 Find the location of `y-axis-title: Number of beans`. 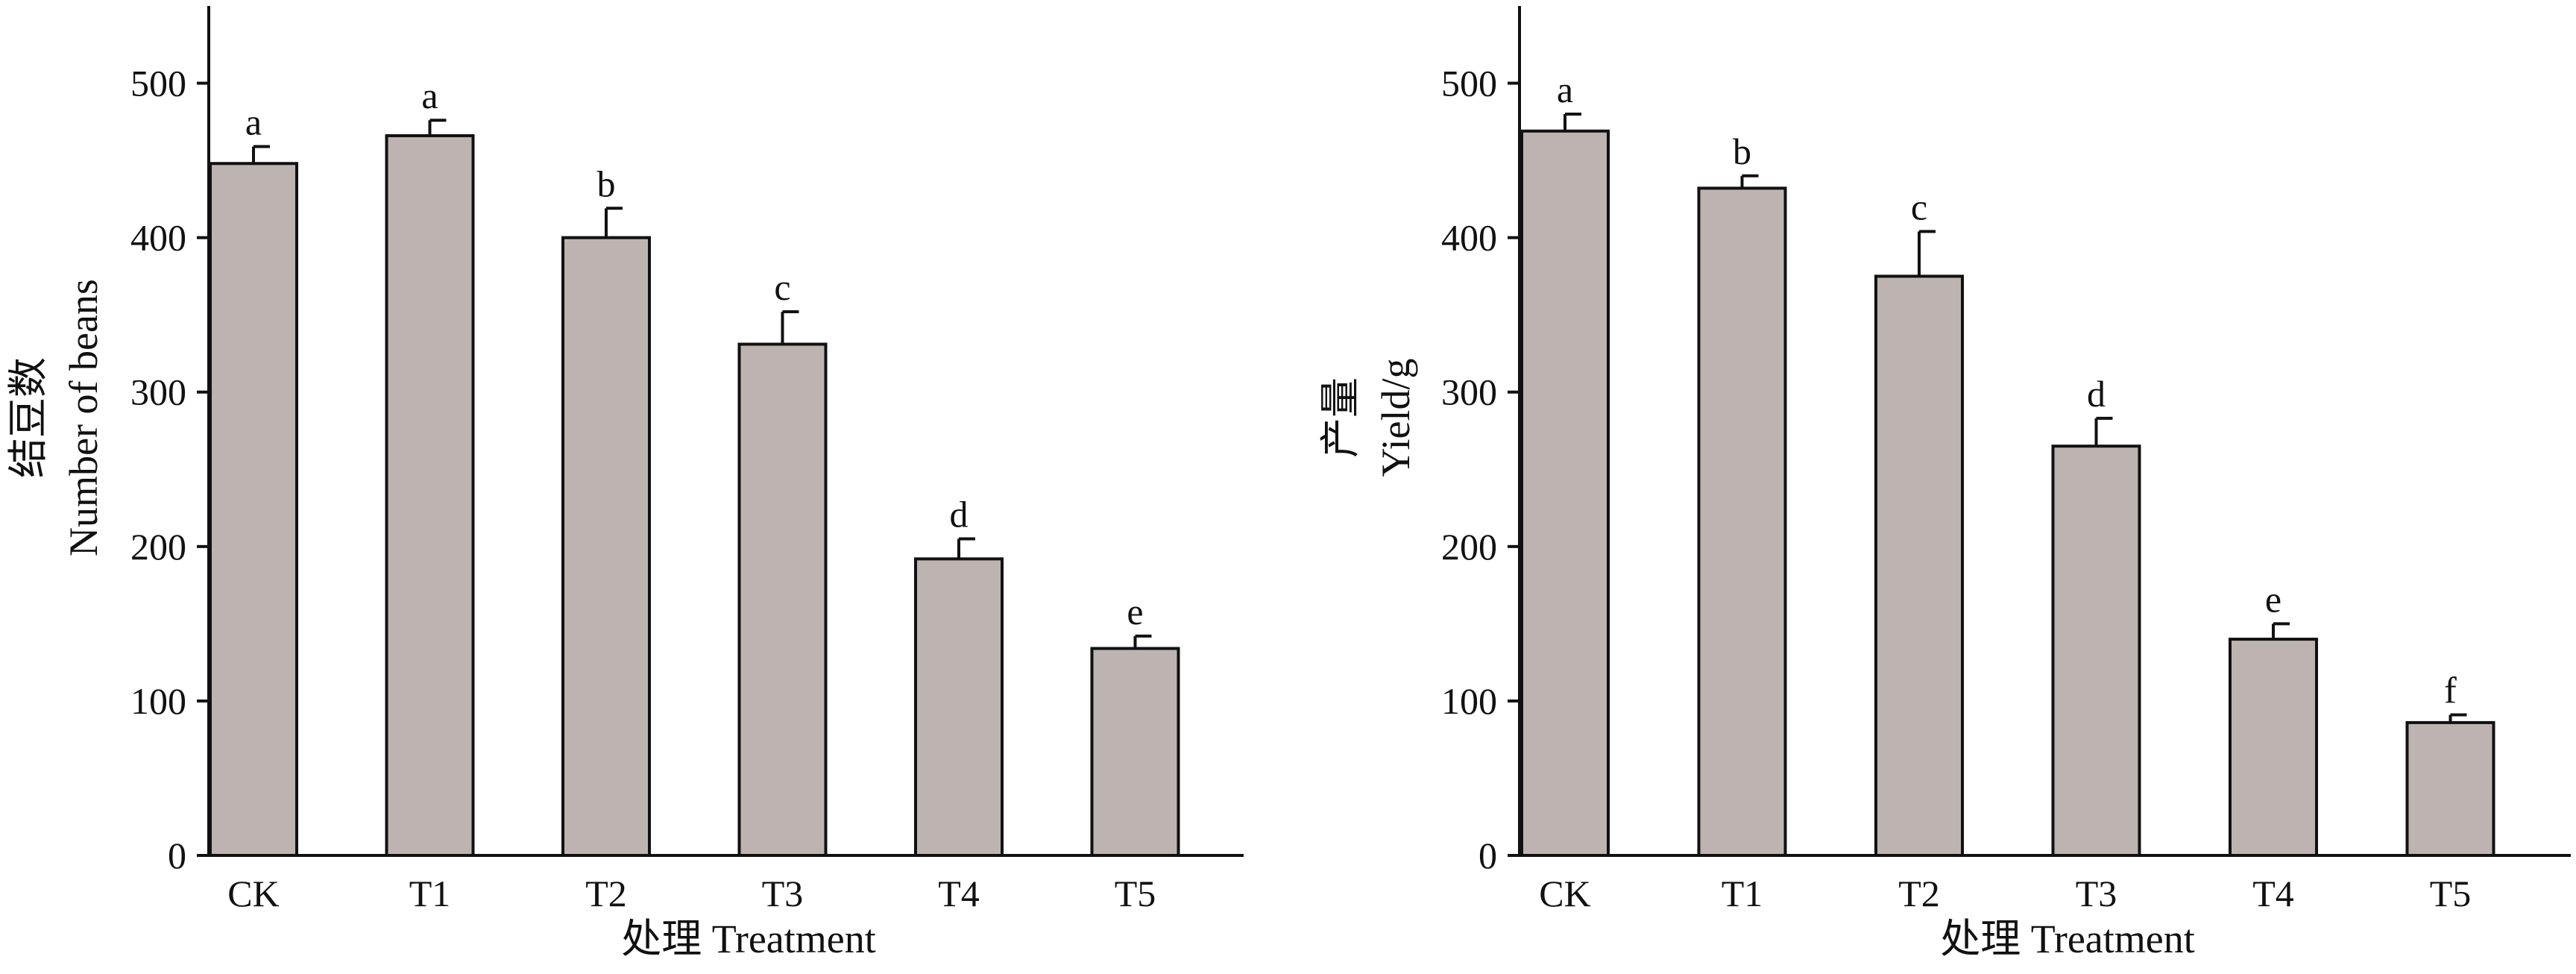

y-axis-title: Number of beans is located at coordinates (83, 417).